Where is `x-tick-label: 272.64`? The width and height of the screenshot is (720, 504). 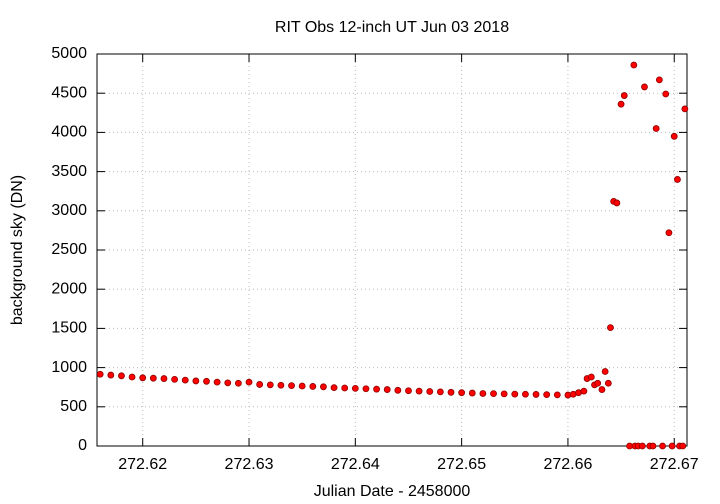
x-tick-label: 272.64 is located at coordinates (355, 464).